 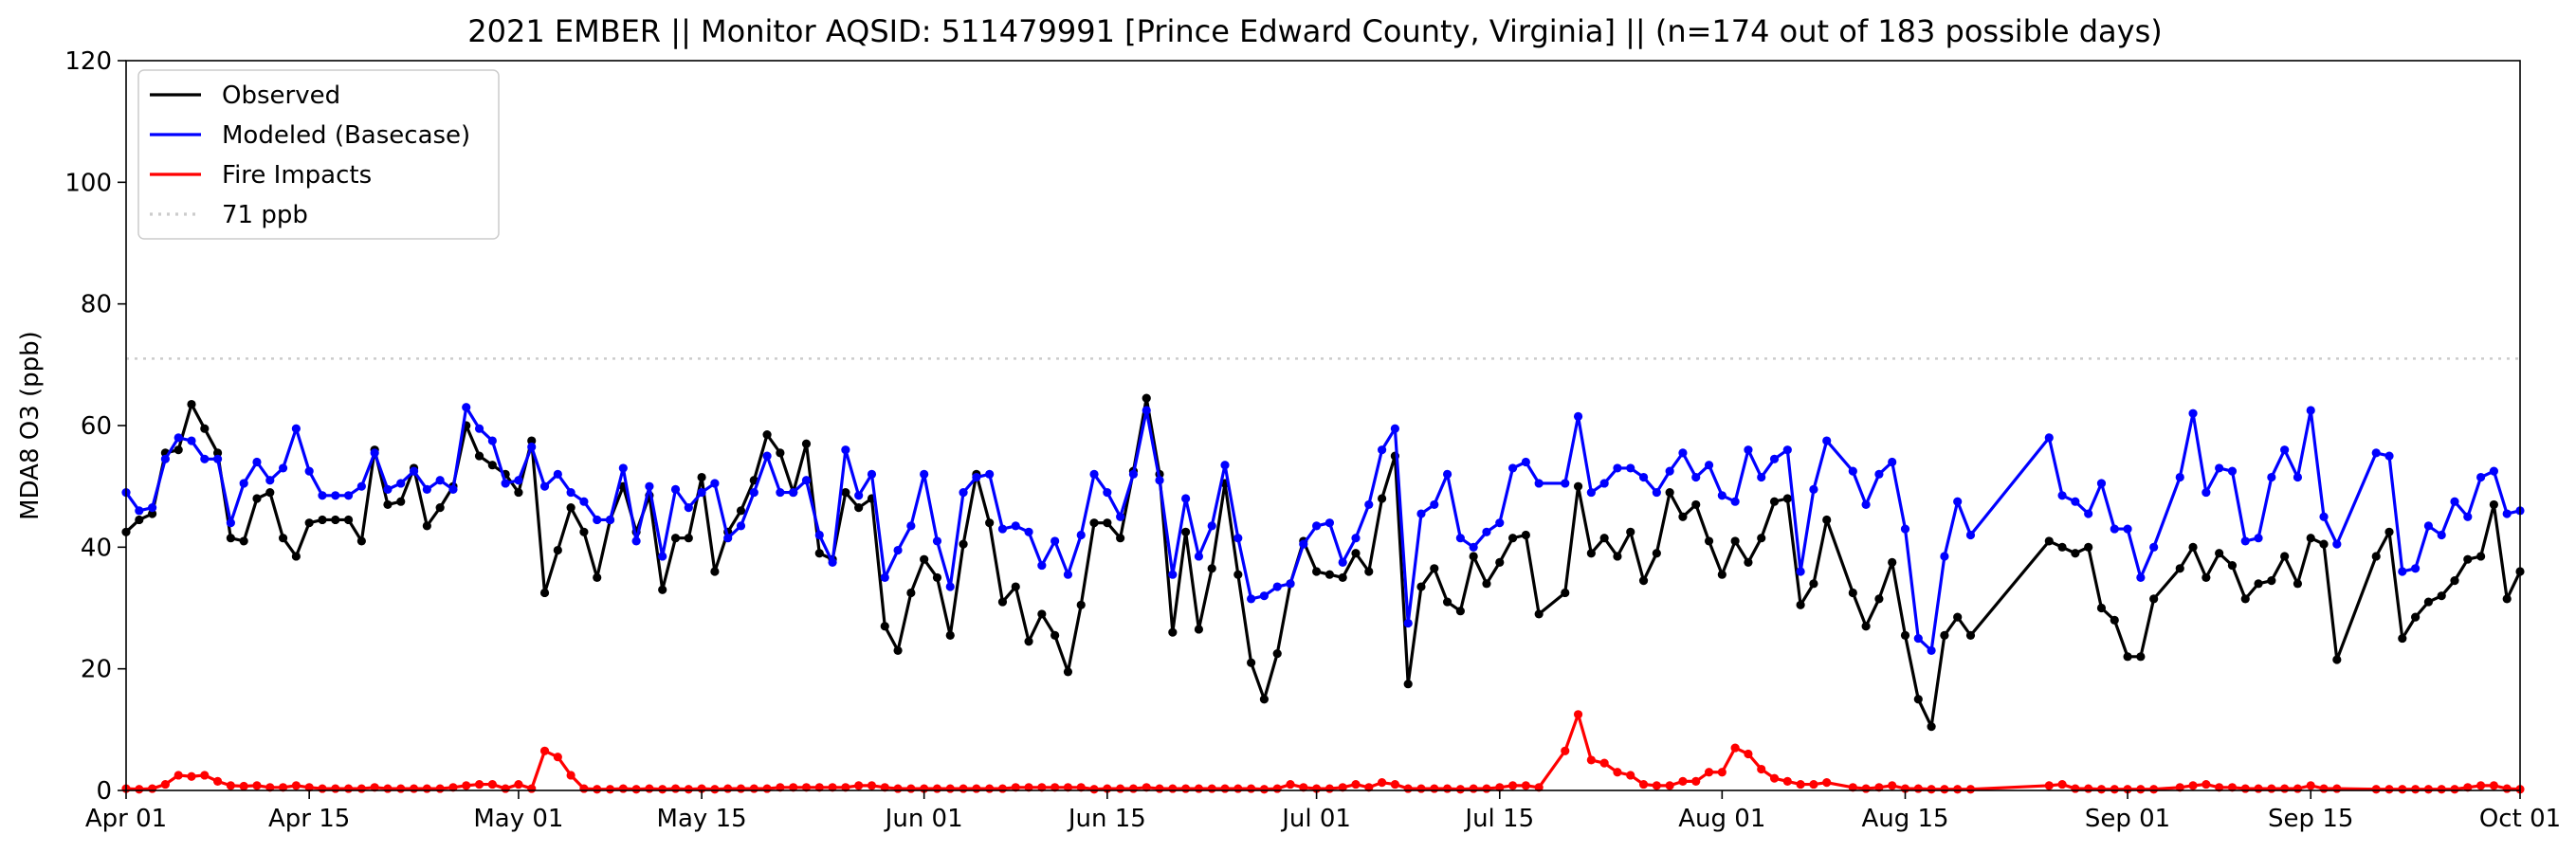 What do you see at coordinates (2127, 819) in the screenshot?
I see `x-tick-label: Sep 01` at bounding box center [2127, 819].